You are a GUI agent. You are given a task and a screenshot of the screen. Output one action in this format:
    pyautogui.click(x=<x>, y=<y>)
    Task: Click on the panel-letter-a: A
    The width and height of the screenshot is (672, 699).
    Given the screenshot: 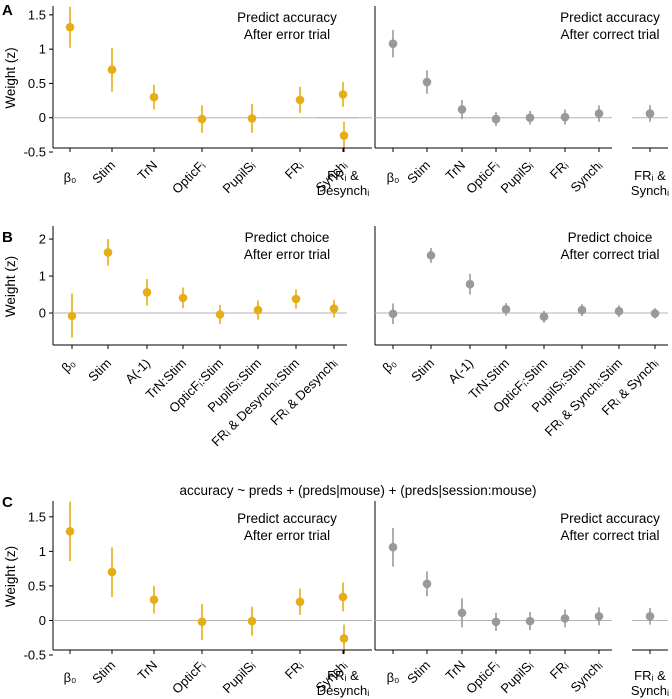 What is the action you would take?
    pyautogui.click(x=7, y=10)
    